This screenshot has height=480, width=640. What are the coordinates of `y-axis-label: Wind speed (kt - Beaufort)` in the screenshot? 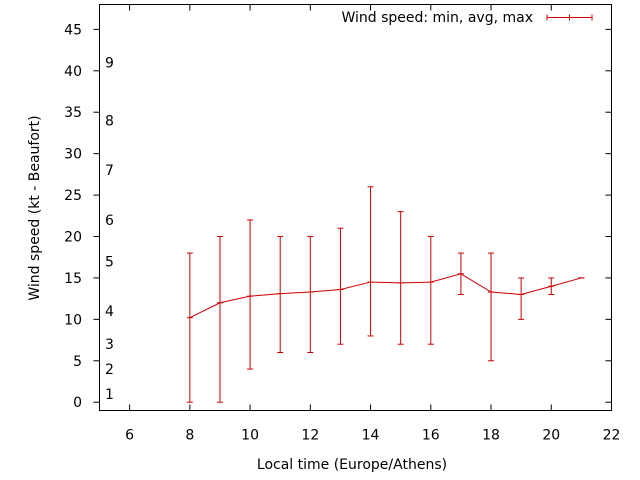 It's located at (35, 207).